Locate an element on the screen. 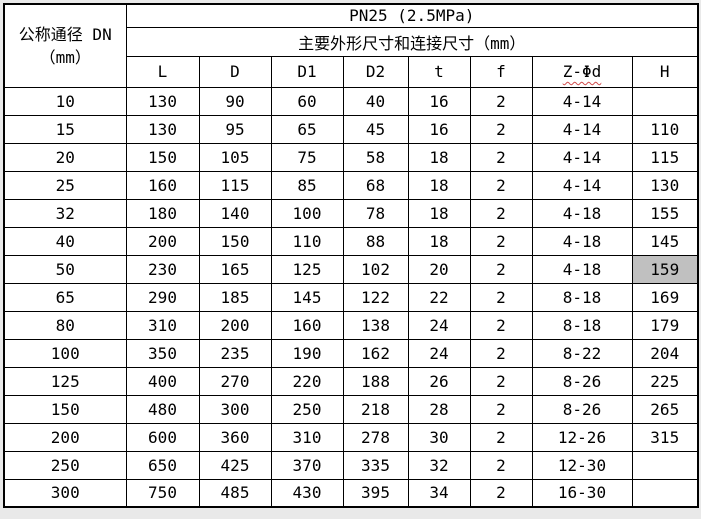  value-cell-t: 22 is located at coordinates (439, 297).